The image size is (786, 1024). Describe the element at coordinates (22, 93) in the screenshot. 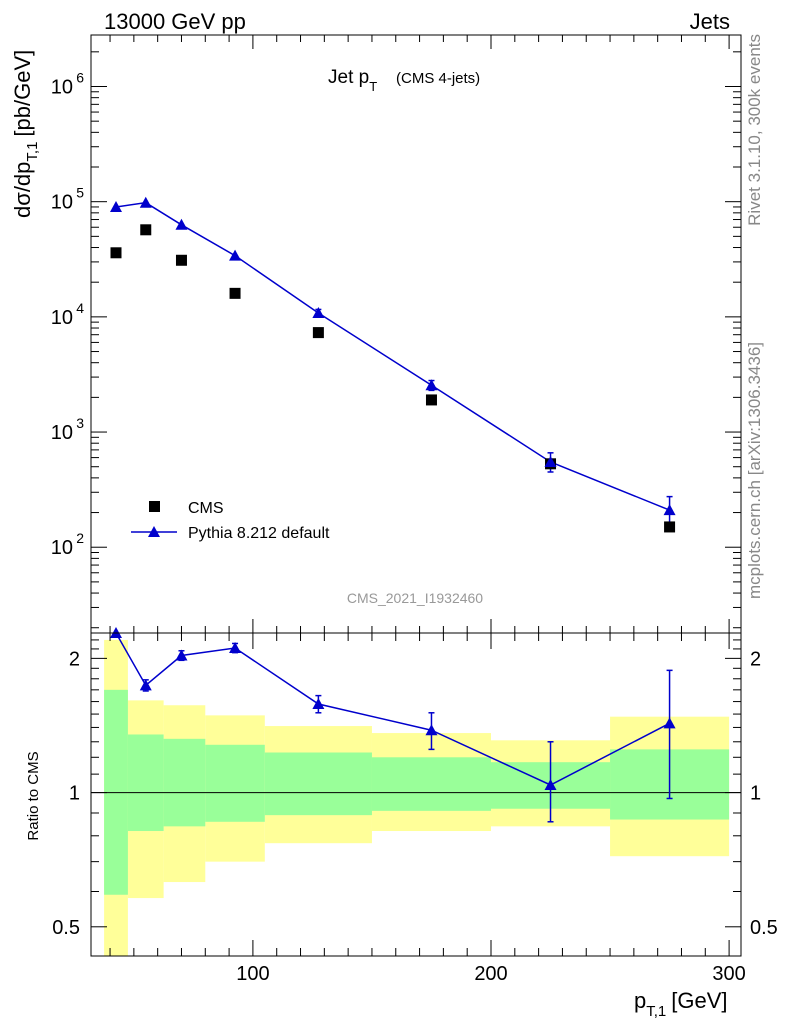

I see `main-y-axis-label-unit: [pb/GeV]` at that location.